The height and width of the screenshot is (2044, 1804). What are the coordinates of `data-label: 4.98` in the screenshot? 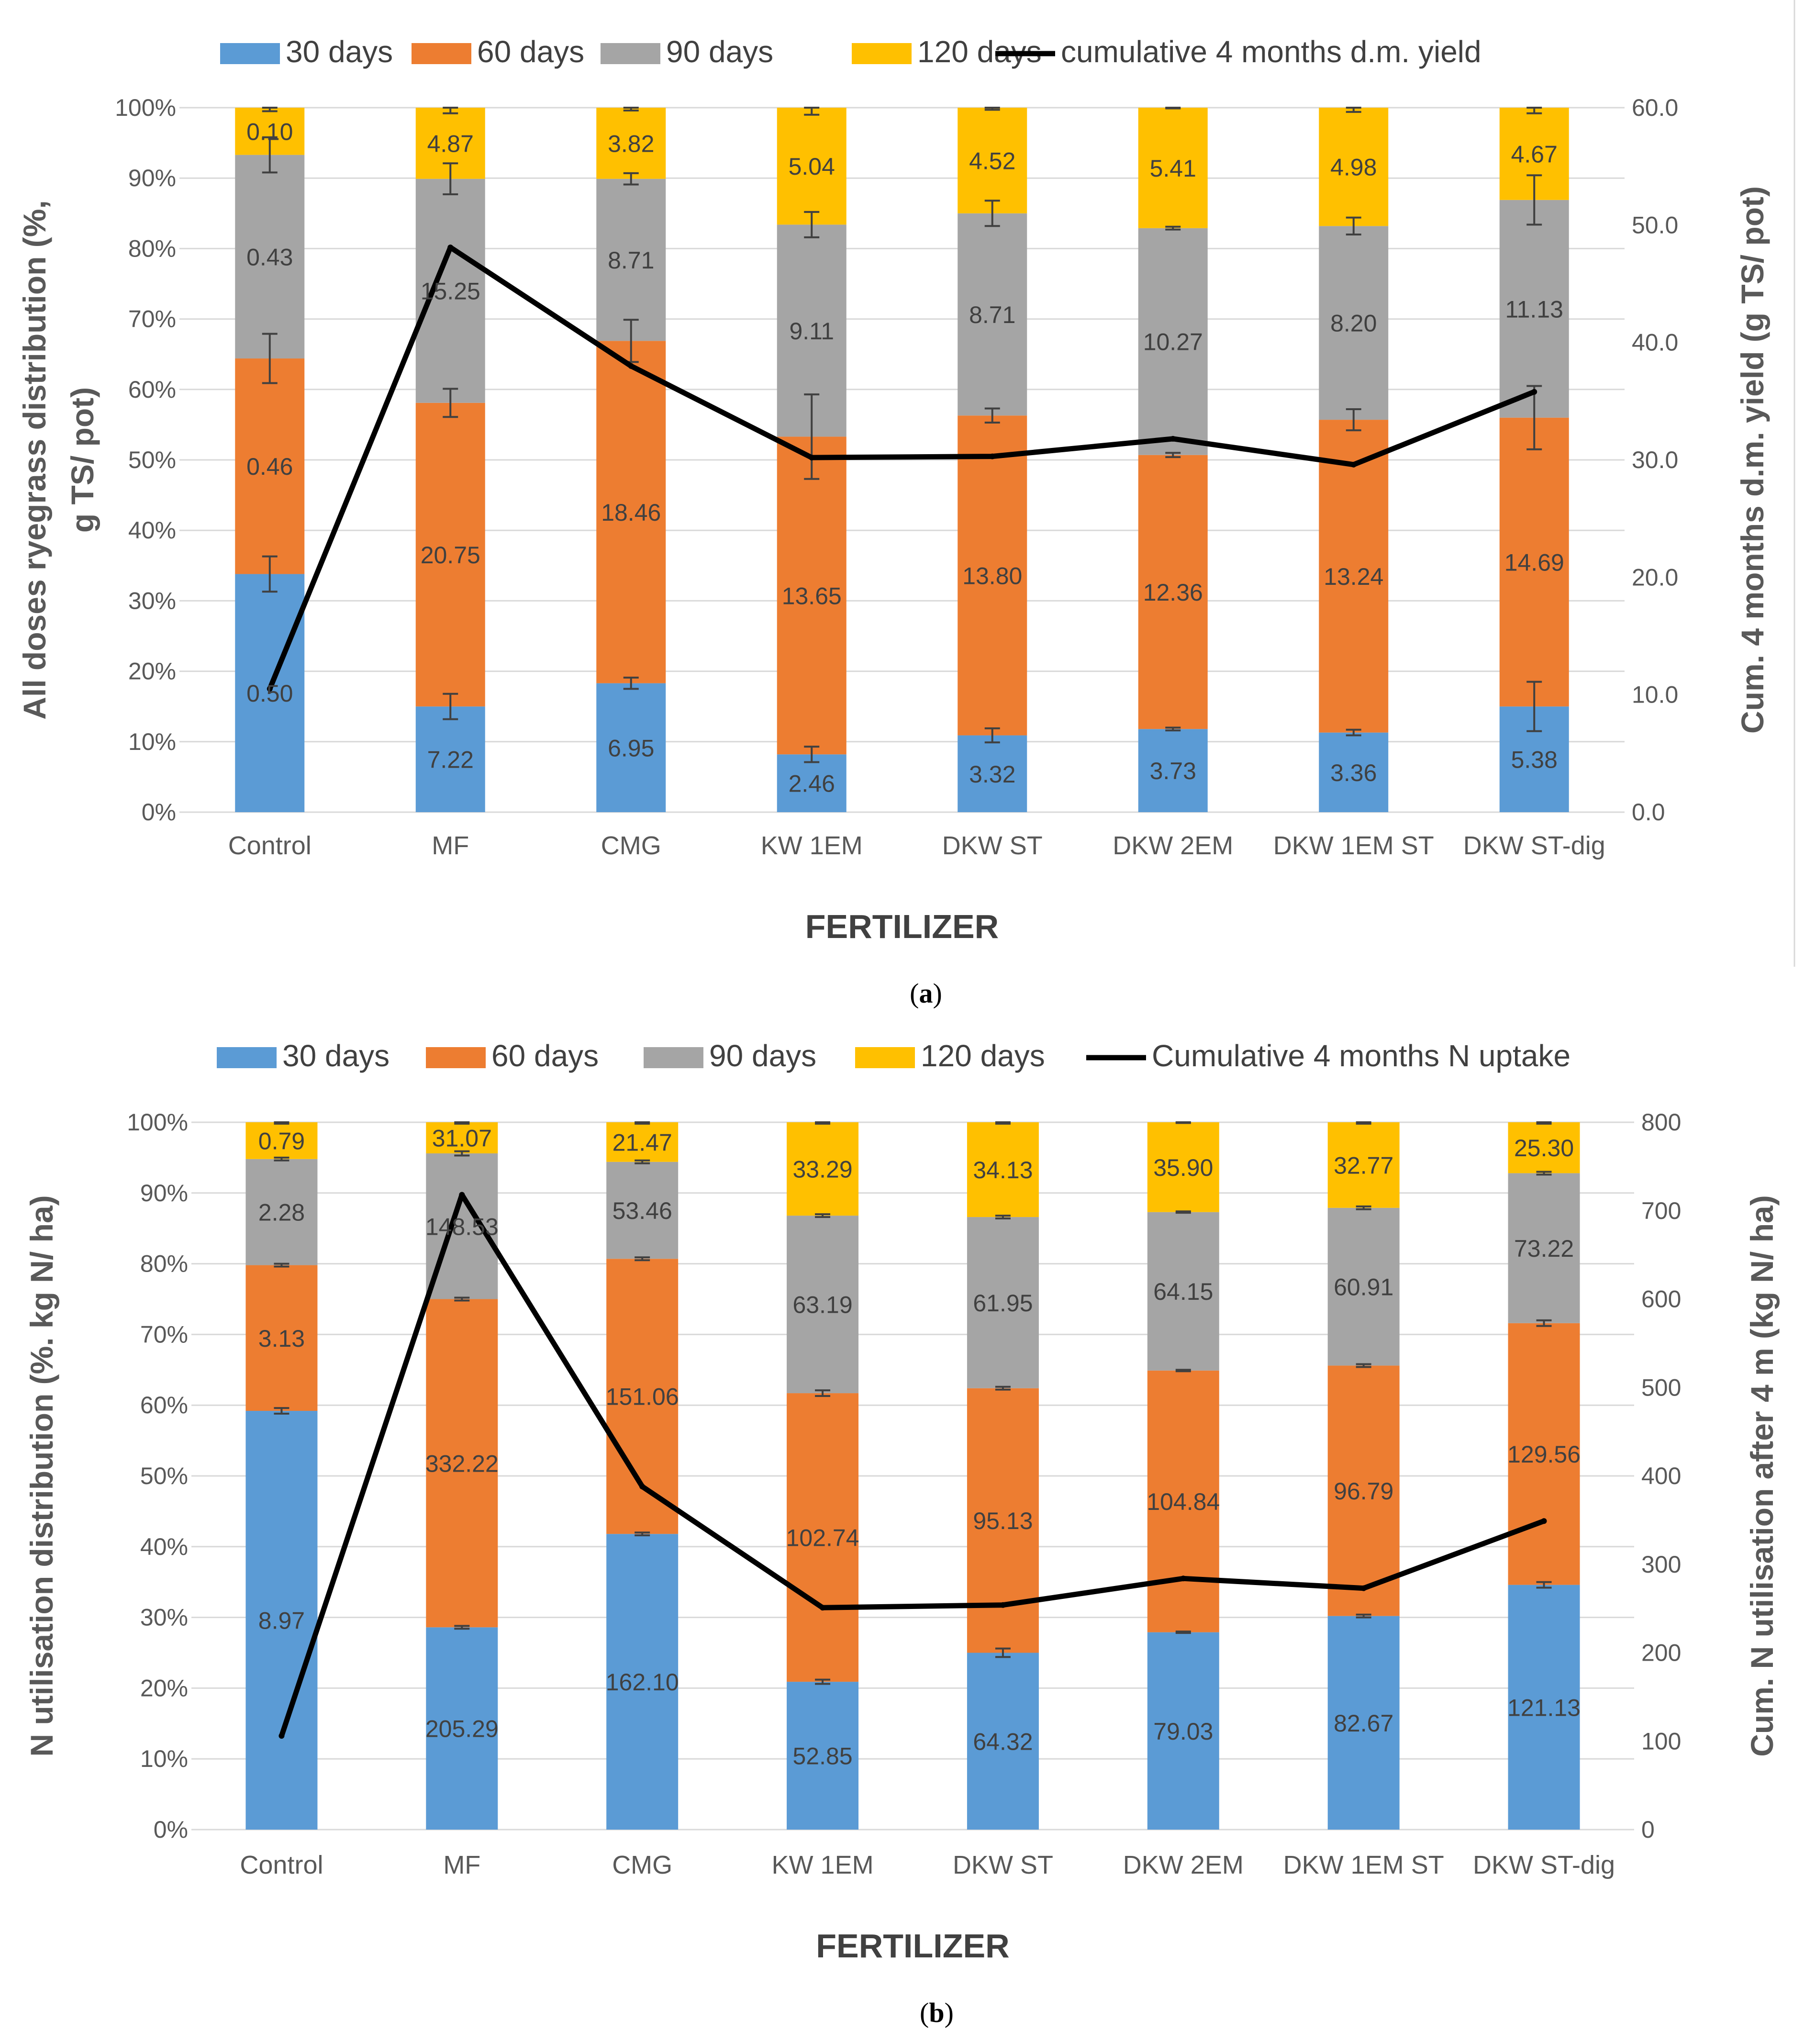 It's located at (1353, 167).